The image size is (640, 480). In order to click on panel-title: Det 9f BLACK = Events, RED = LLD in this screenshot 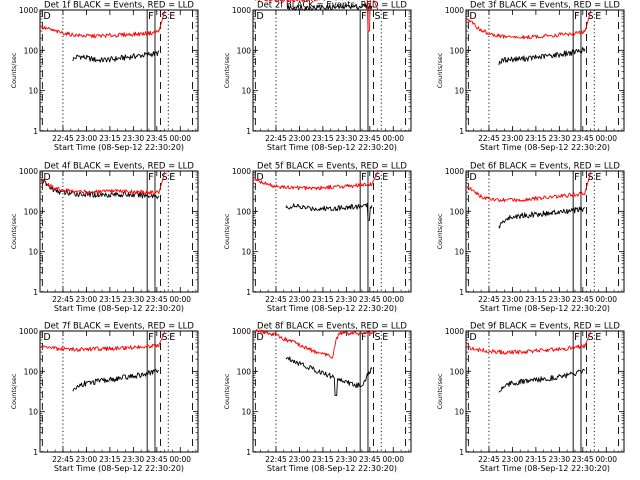, I will do `click(545, 327)`.